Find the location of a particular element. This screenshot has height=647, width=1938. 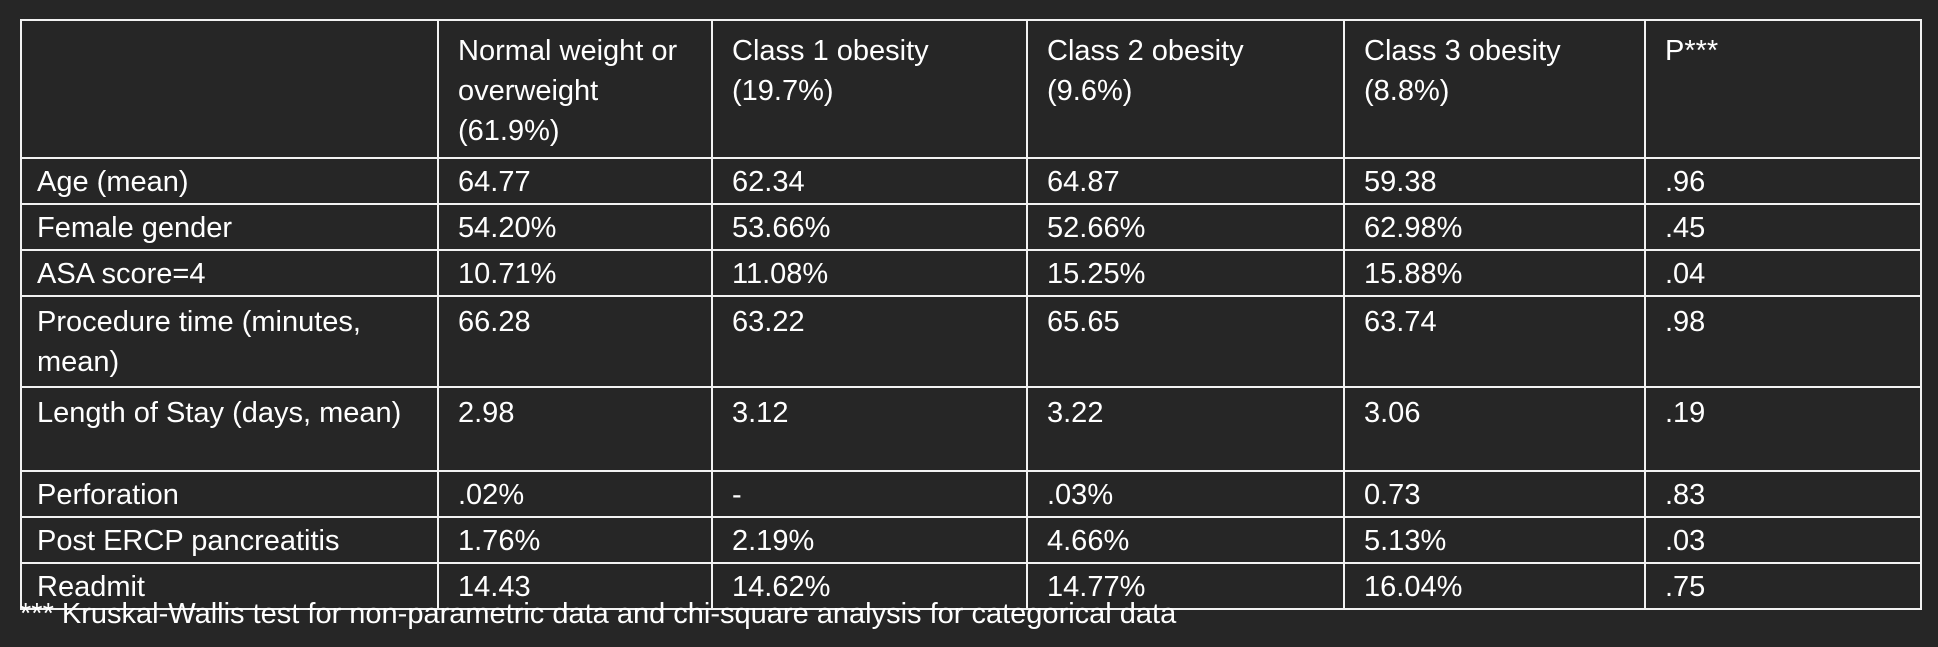

table-cell: 3.12 is located at coordinates (869, 429).